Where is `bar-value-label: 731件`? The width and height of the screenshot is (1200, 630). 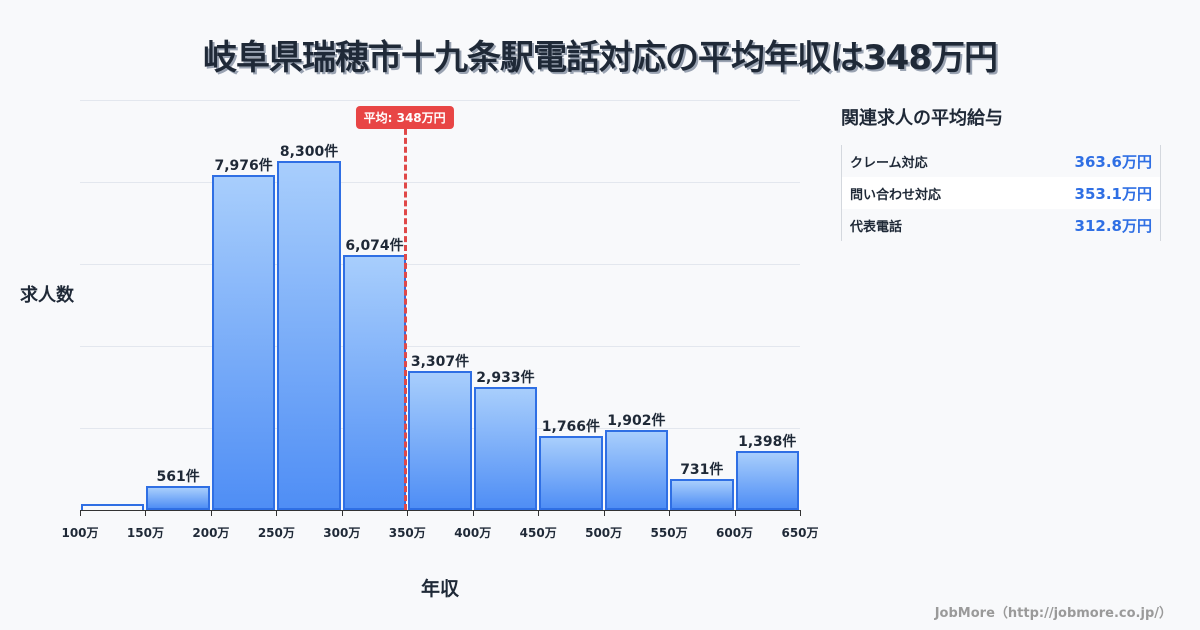 bar-value-label: 731件 is located at coordinates (702, 470).